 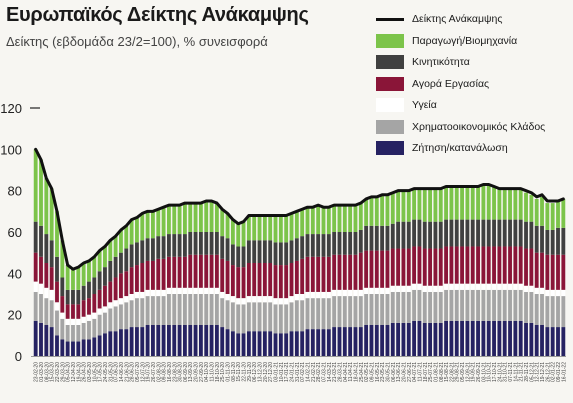 I want to click on x-tick-label: 09-08-20, so click(x=165, y=372).